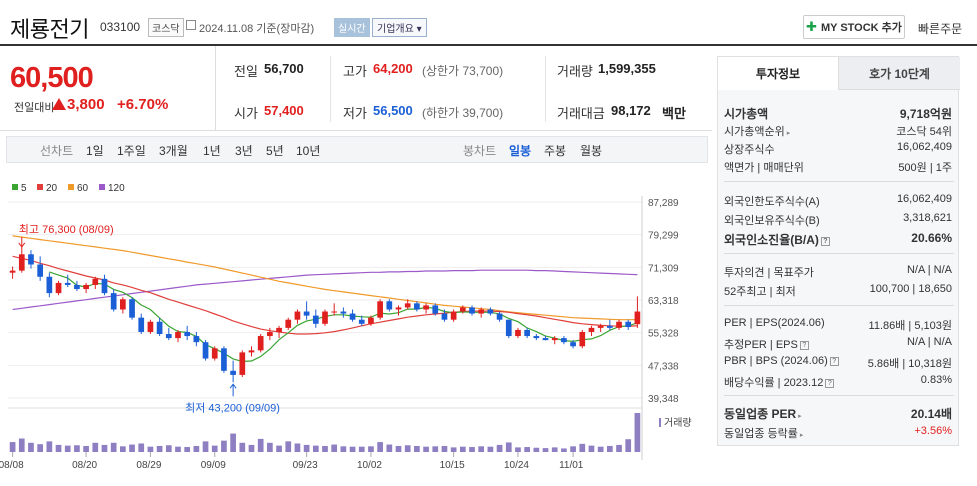  Describe the element at coordinates (325, 295) in the screenshot. I see `series-ma20` at that location.